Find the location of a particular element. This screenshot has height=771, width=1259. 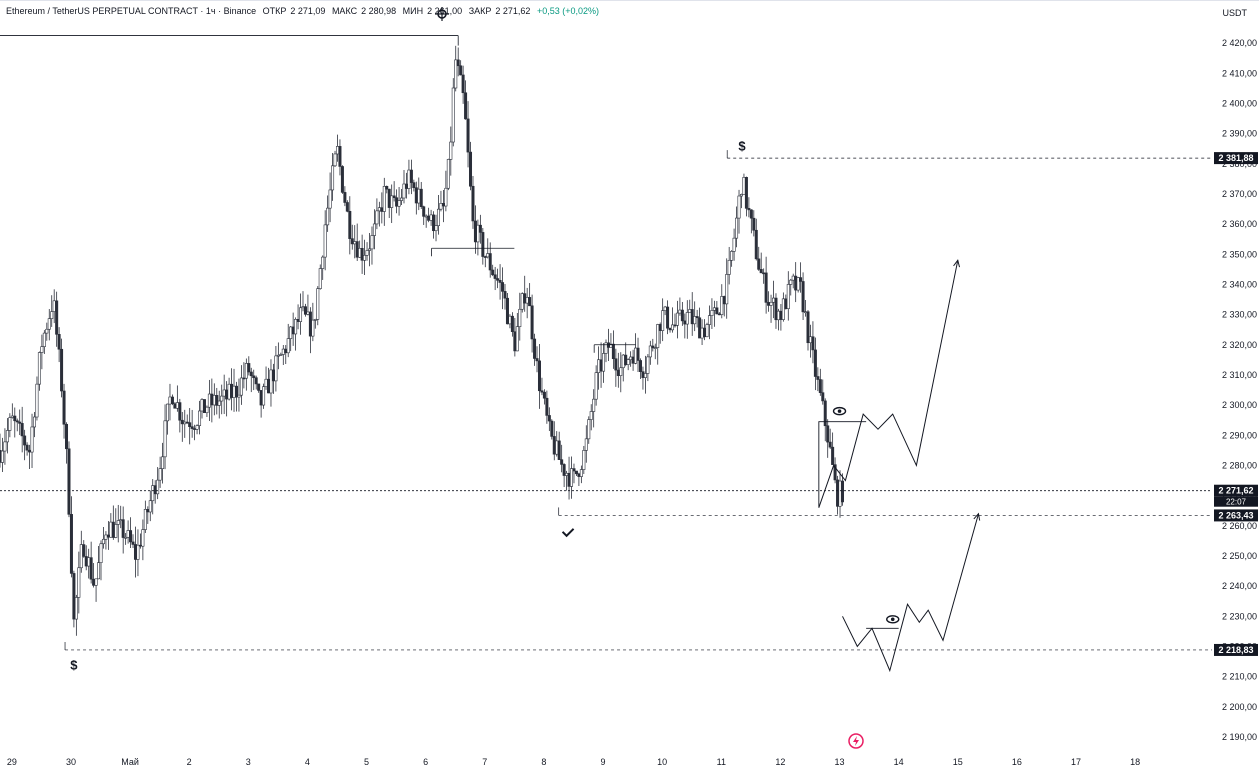

crosshair-icon is located at coordinates (442, 14).